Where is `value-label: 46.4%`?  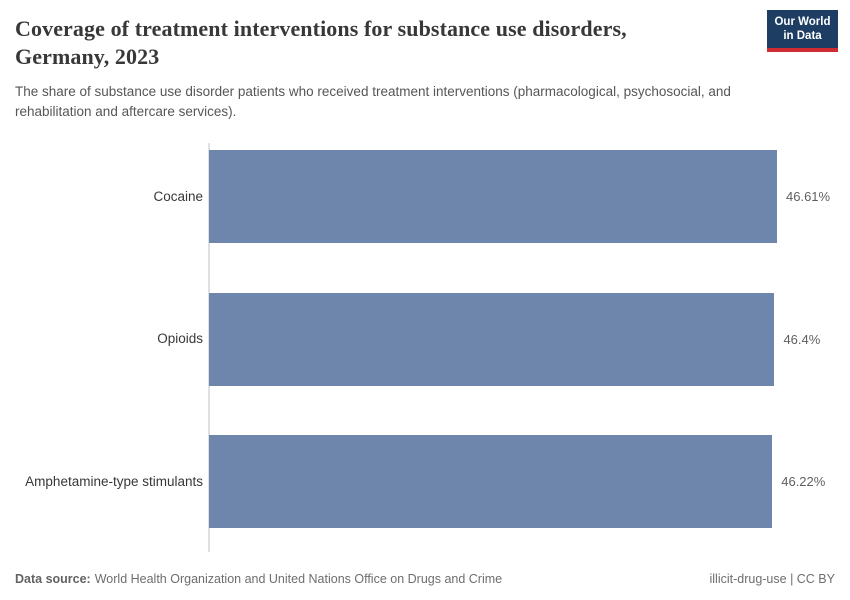
value-label: 46.4% is located at coordinates (802, 339).